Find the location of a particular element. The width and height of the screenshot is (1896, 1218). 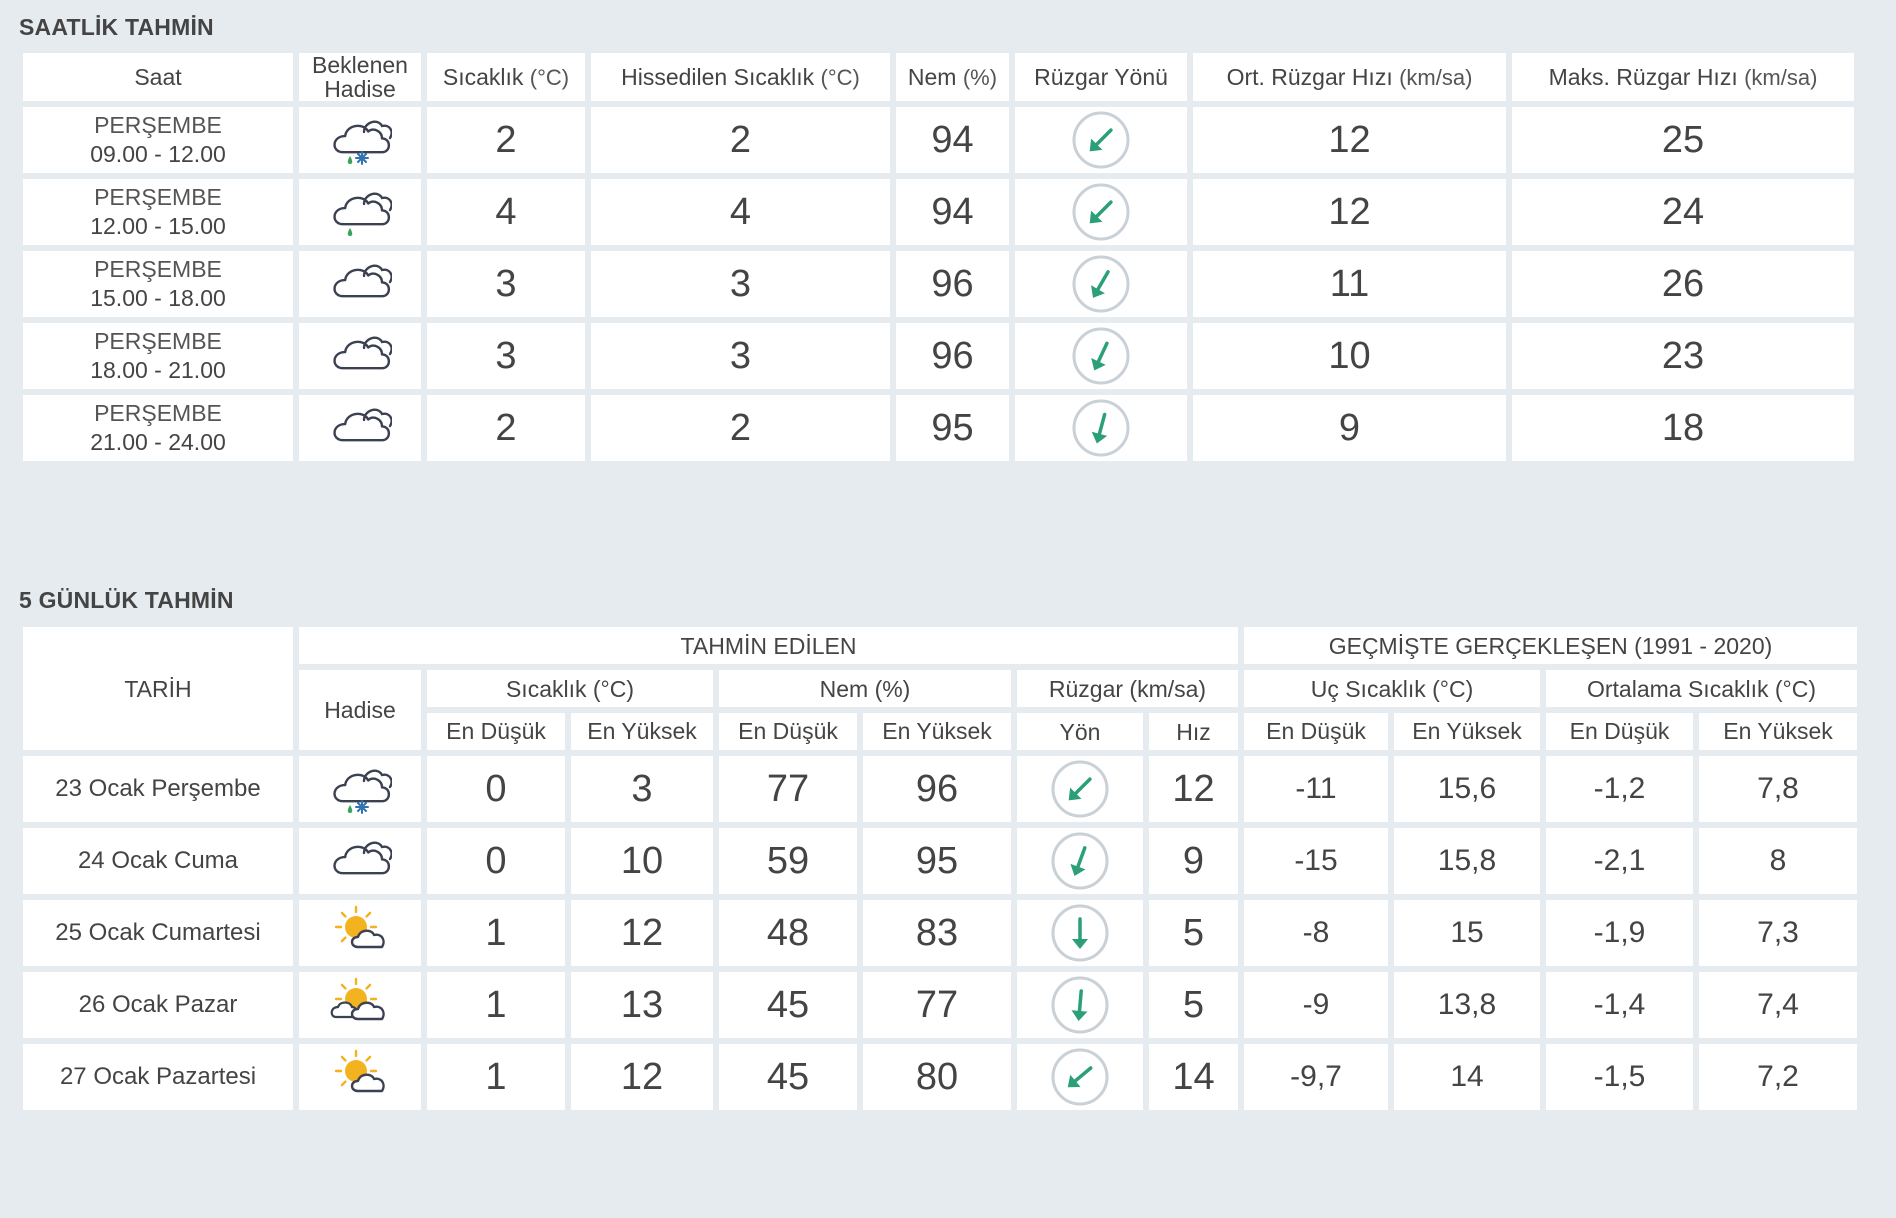

time-cell: PERŞEMBE 21.00 - 24.00 is located at coordinates (158, 428).